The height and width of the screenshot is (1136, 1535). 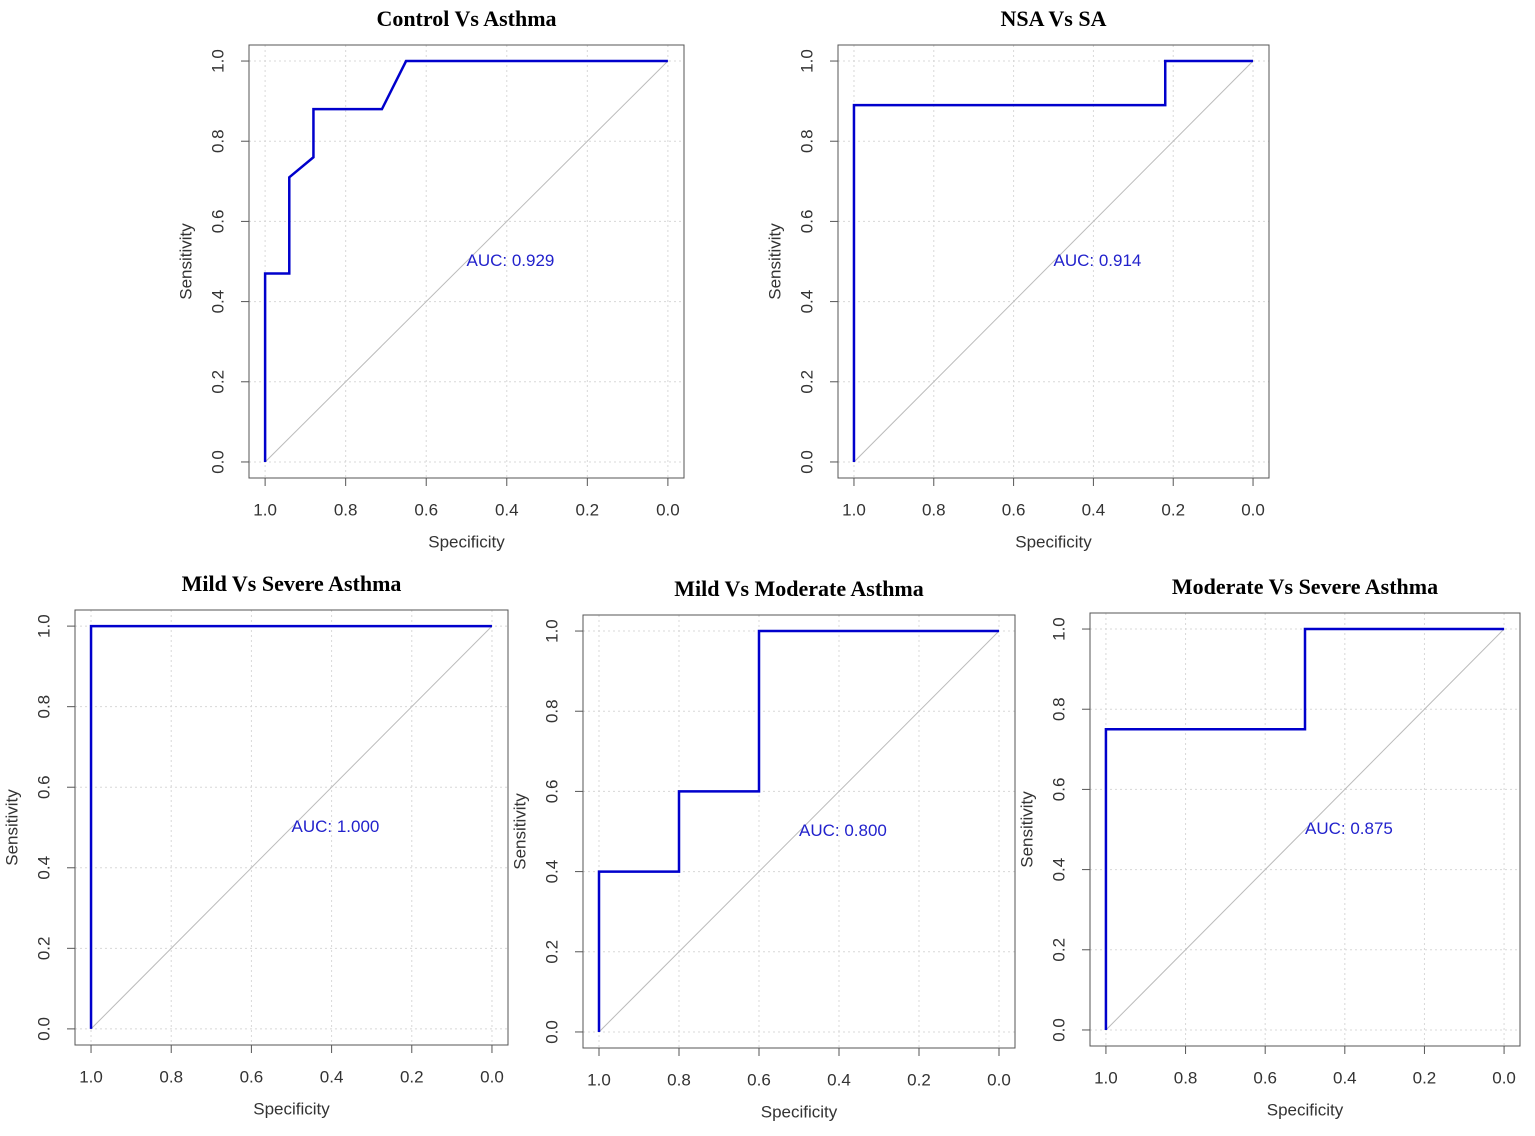 What do you see at coordinates (511, 260) in the screenshot?
I see `auc-annotation: AUC: 0.929` at bounding box center [511, 260].